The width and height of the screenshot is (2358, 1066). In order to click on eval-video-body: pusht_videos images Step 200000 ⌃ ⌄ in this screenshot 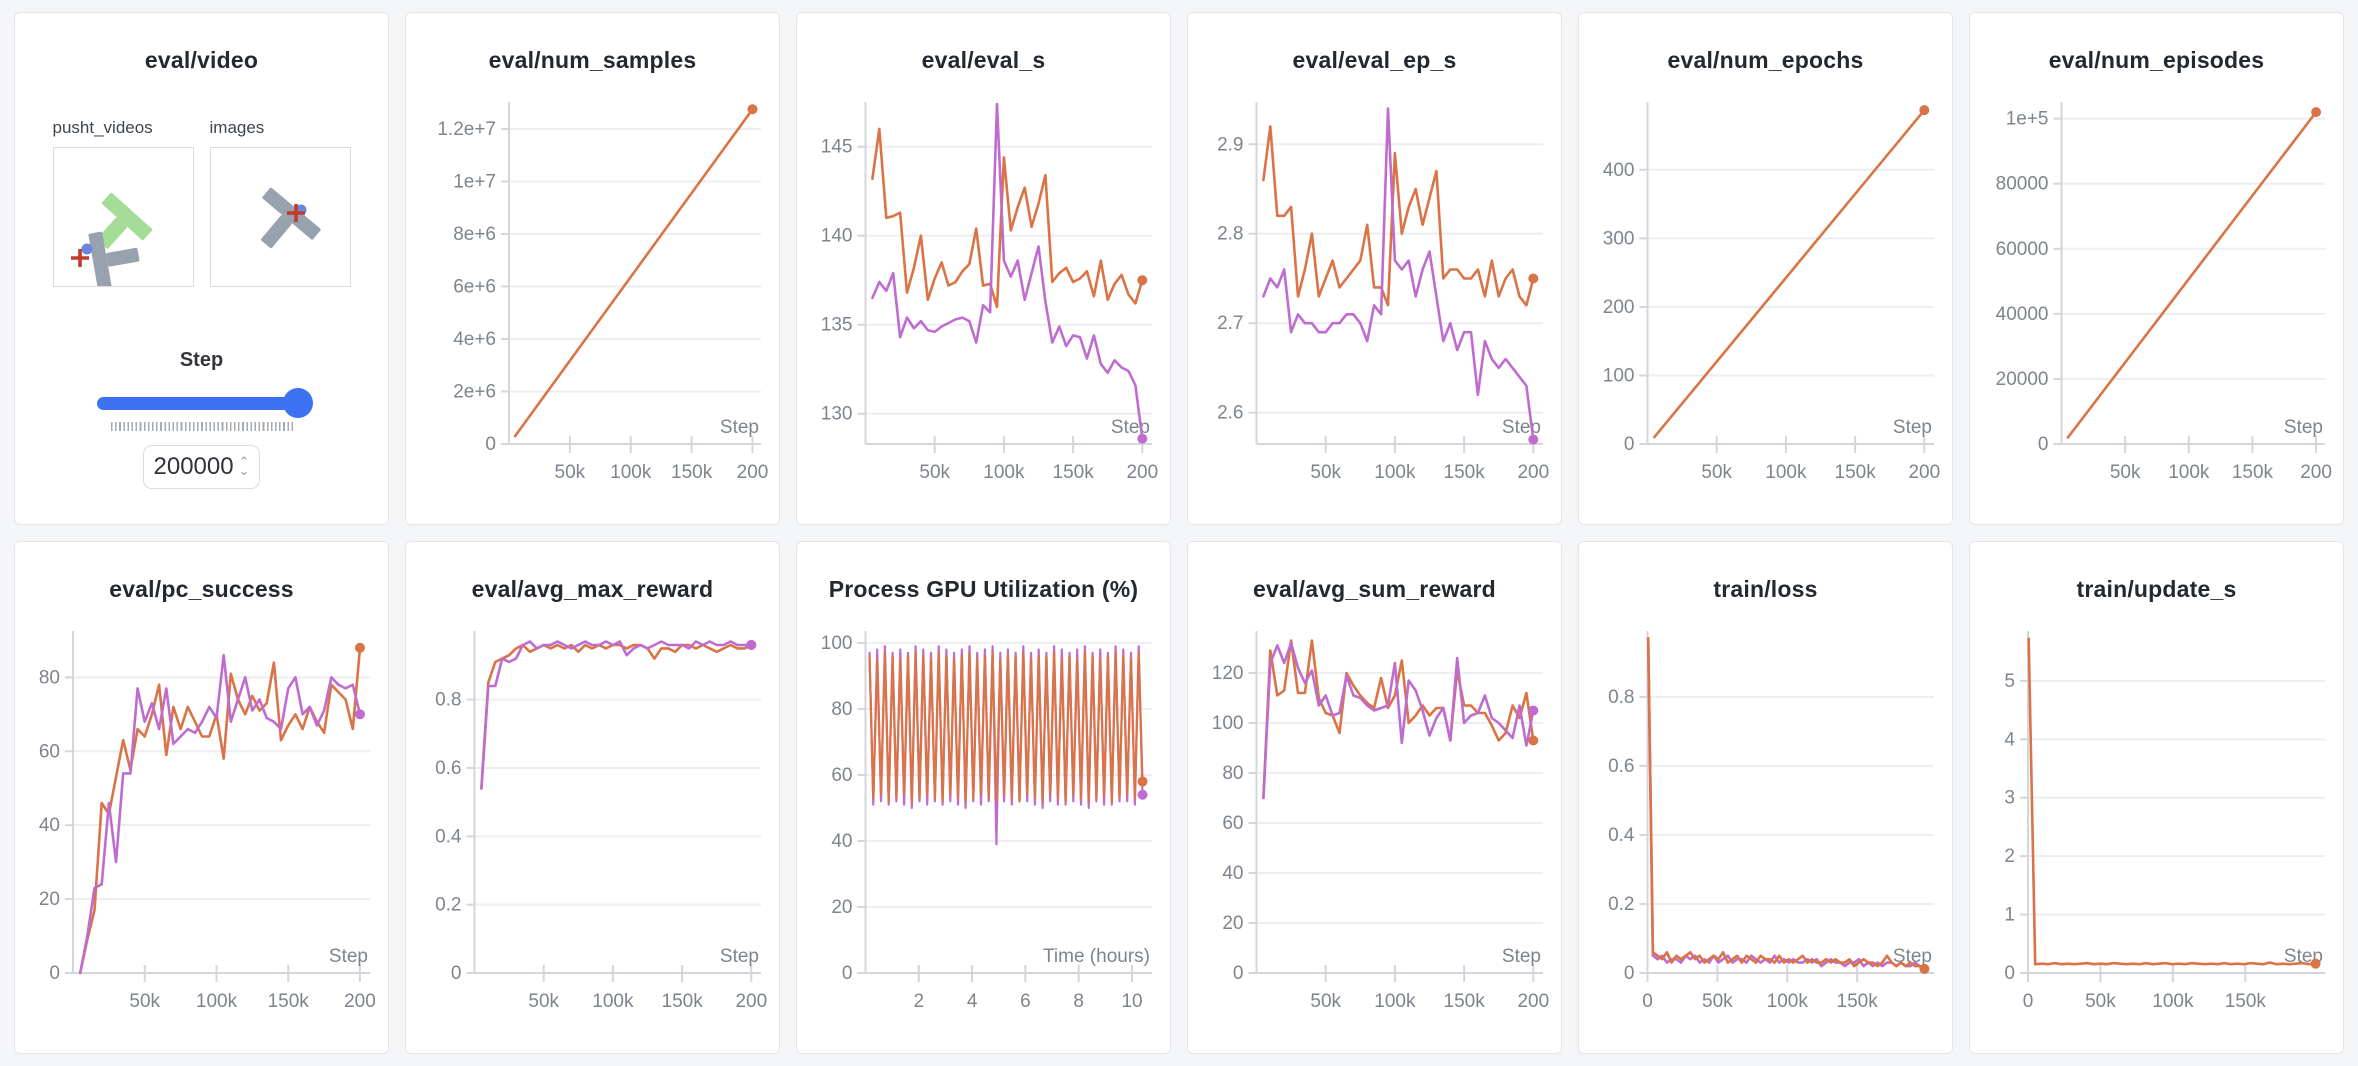, I will do `click(201, 281)`.